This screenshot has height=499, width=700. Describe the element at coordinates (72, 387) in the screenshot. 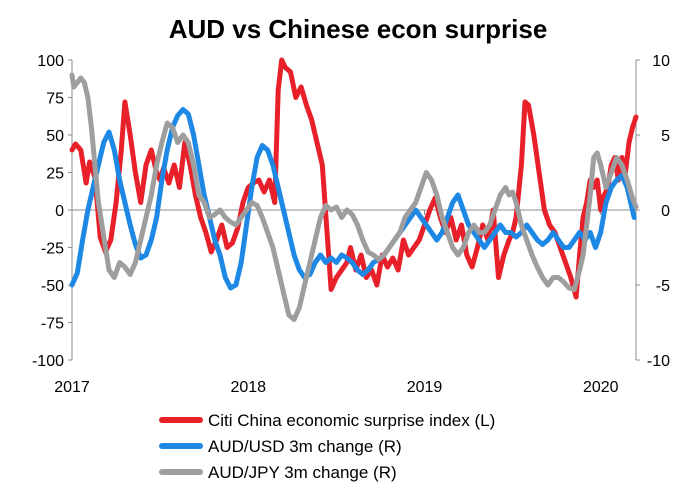

I see `x-tick-label: 2017` at that location.